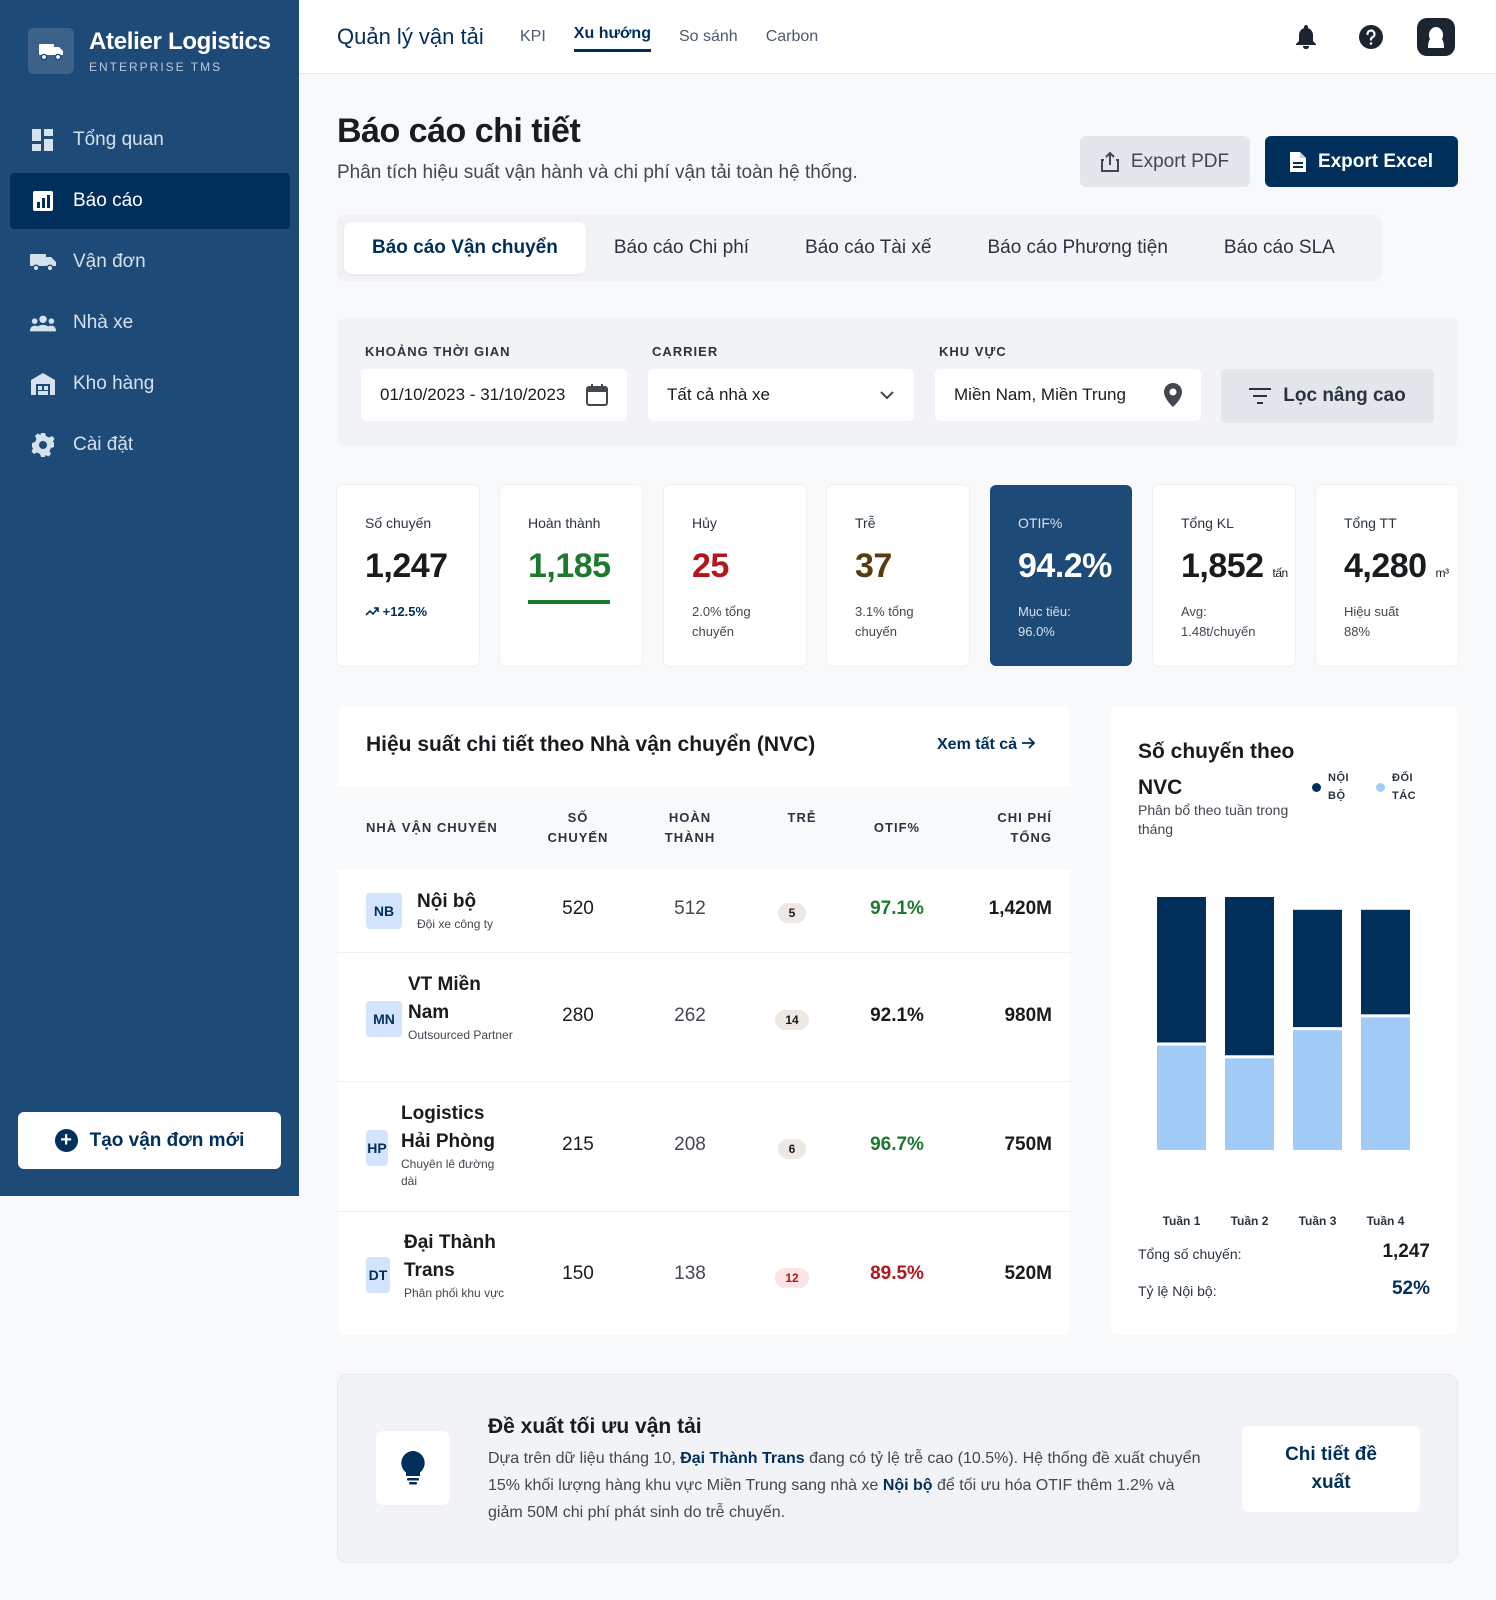  Describe the element at coordinates (150, 140) in the screenshot. I see `sidebar-item-overview: Tổng quan` at that location.